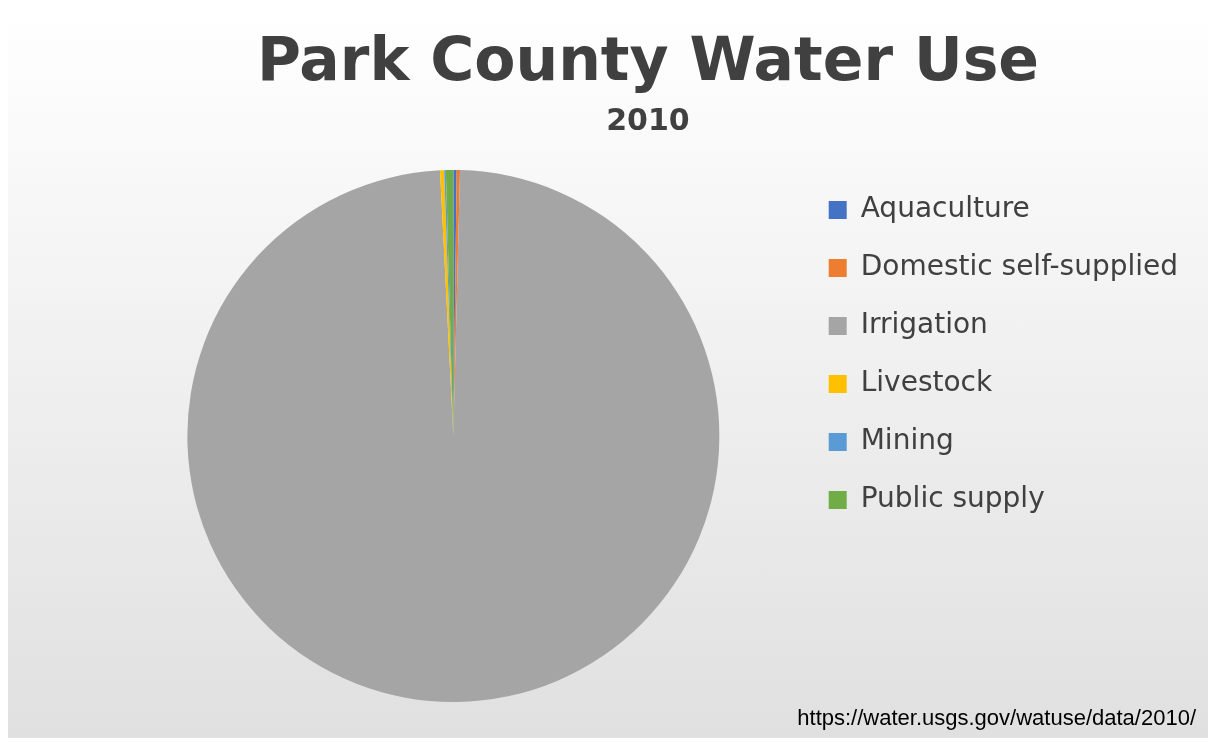 Image resolution: width=1223 pixels, height=748 pixels. What do you see at coordinates (997, 718) in the screenshot?
I see `text: https://water.usgs.gov/watuse/data/2010/` at bounding box center [997, 718].